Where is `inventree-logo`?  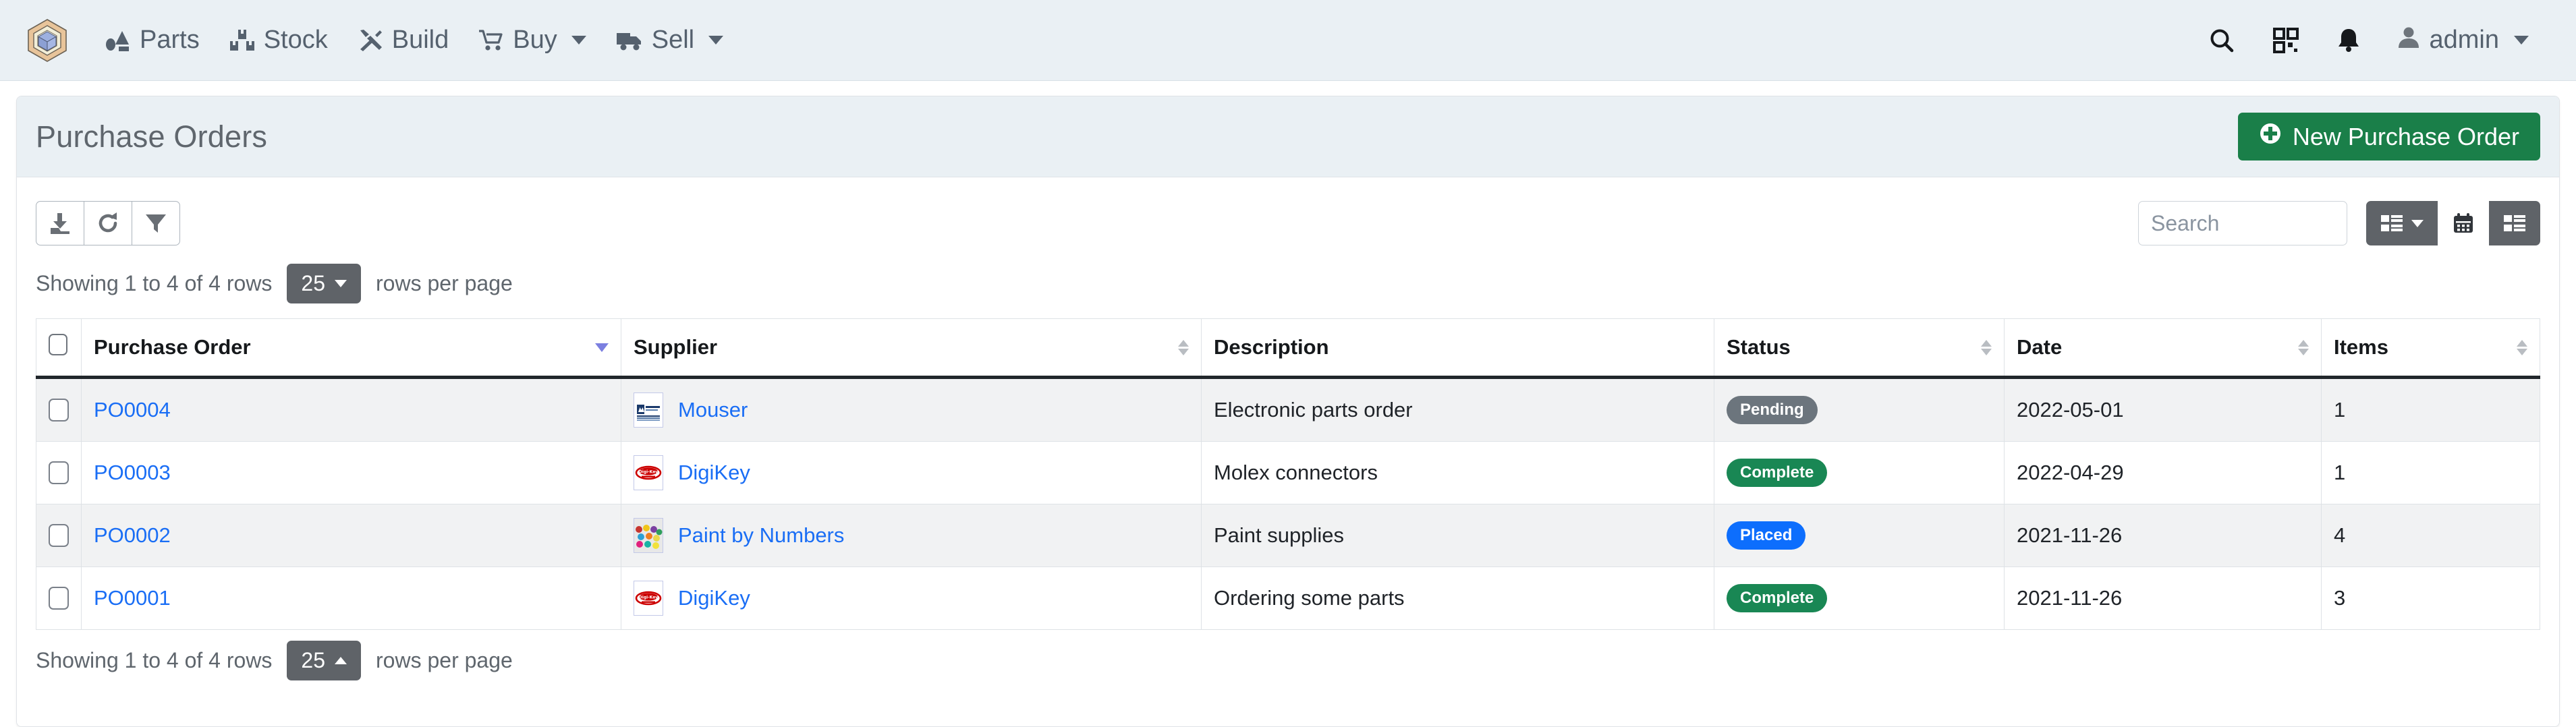 inventree-logo is located at coordinates (47, 40).